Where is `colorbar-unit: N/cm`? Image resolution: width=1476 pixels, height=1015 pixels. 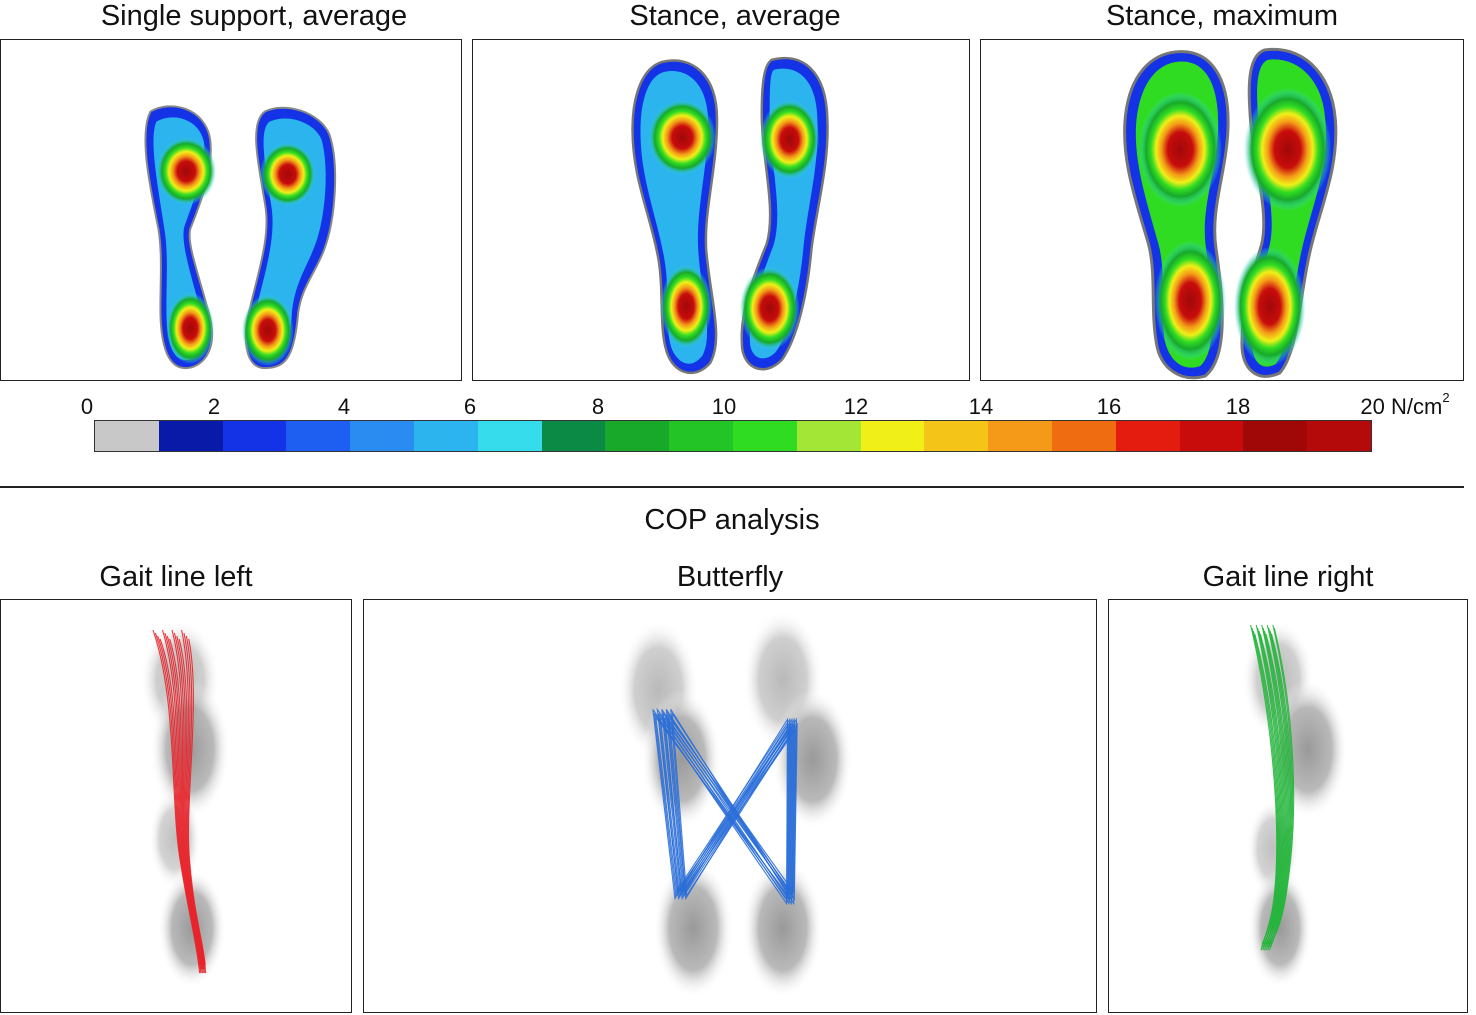 colorbar-unit: N/cm is located at coordinates (1417, 406).